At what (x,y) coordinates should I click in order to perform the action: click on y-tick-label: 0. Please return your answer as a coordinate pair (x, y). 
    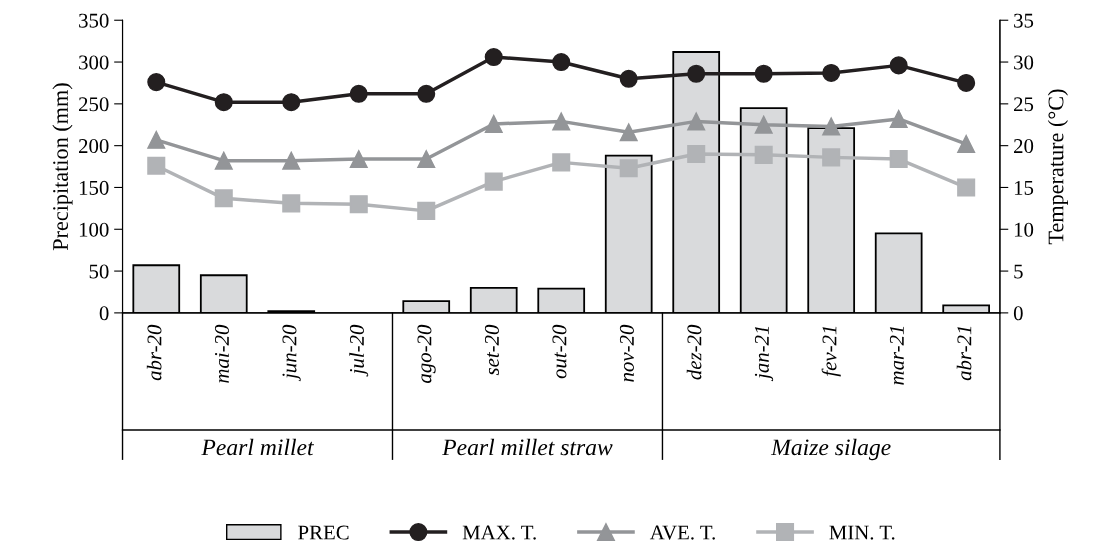
    Looking at the image, I should click on (104, 313).